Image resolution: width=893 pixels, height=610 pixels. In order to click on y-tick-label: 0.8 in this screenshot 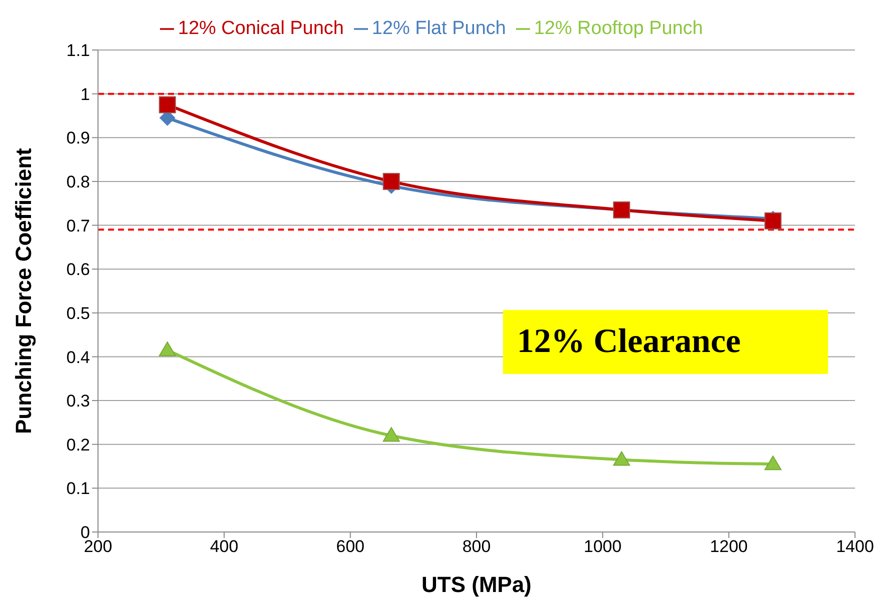, I will do `click(78, 182)`.